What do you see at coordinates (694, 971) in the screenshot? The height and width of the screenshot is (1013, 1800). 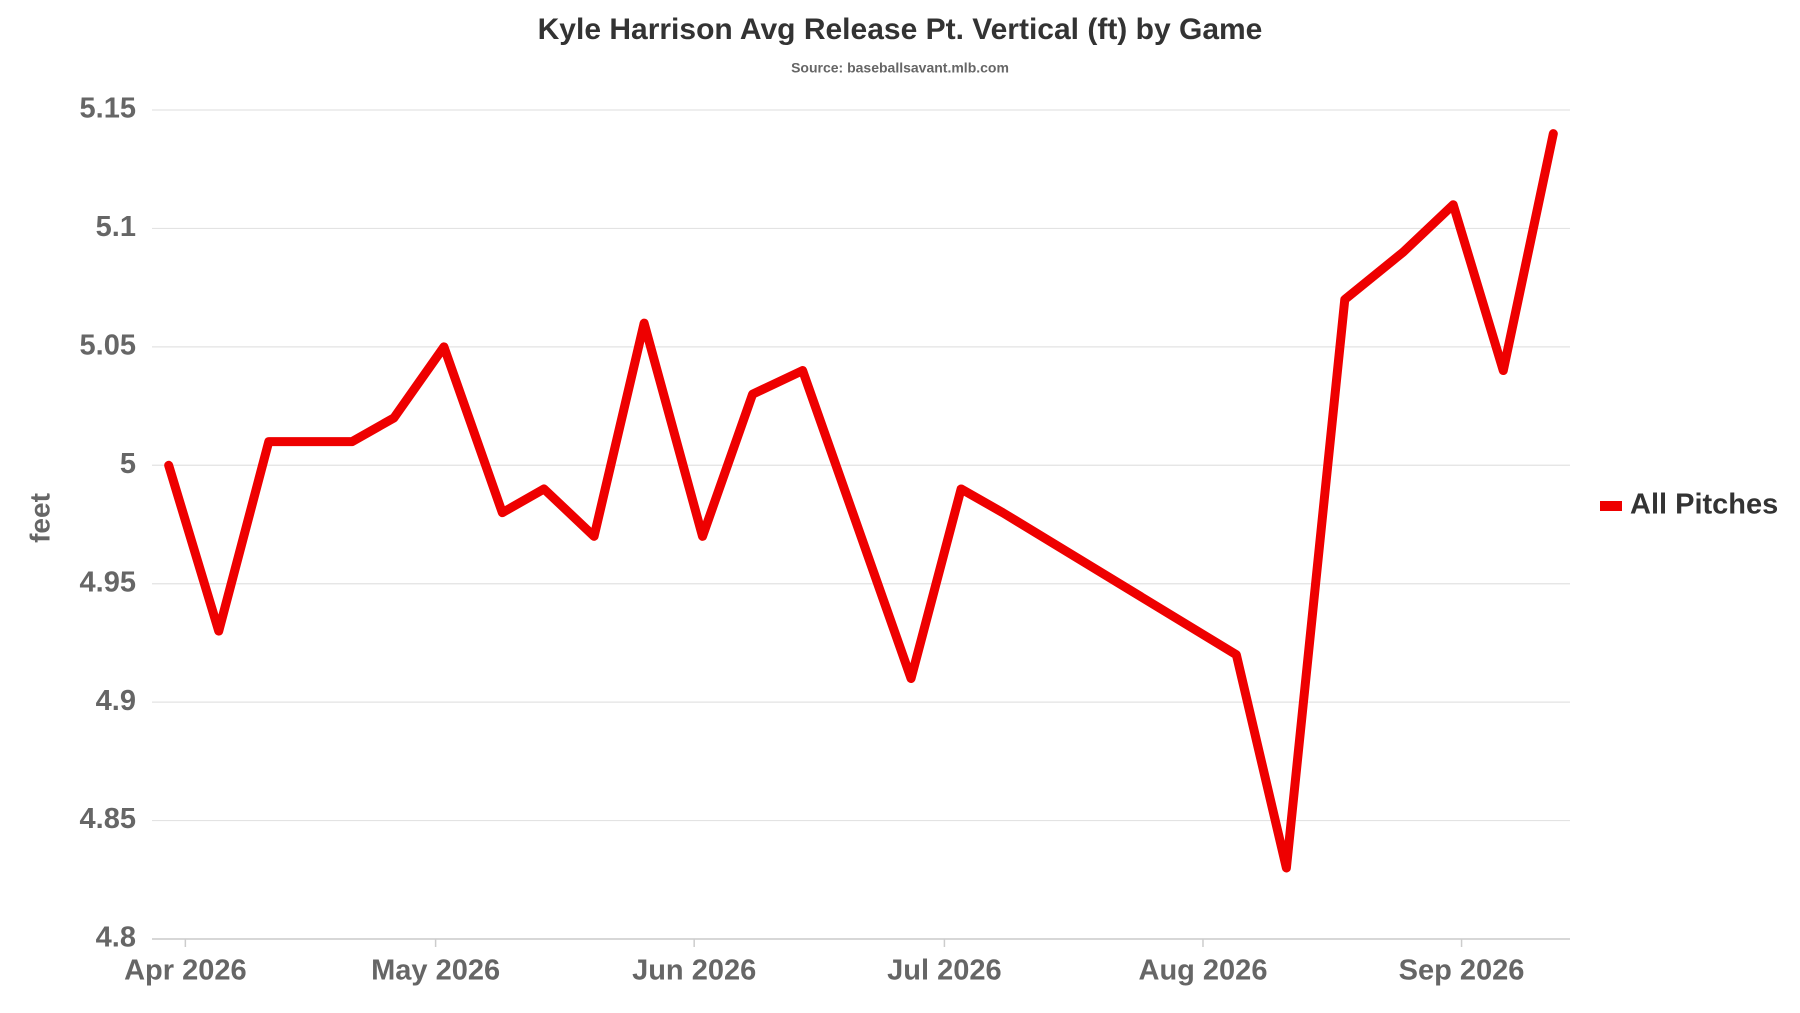 I see `x-tick-label: Jun 2026` at bounding box center [694, 971].